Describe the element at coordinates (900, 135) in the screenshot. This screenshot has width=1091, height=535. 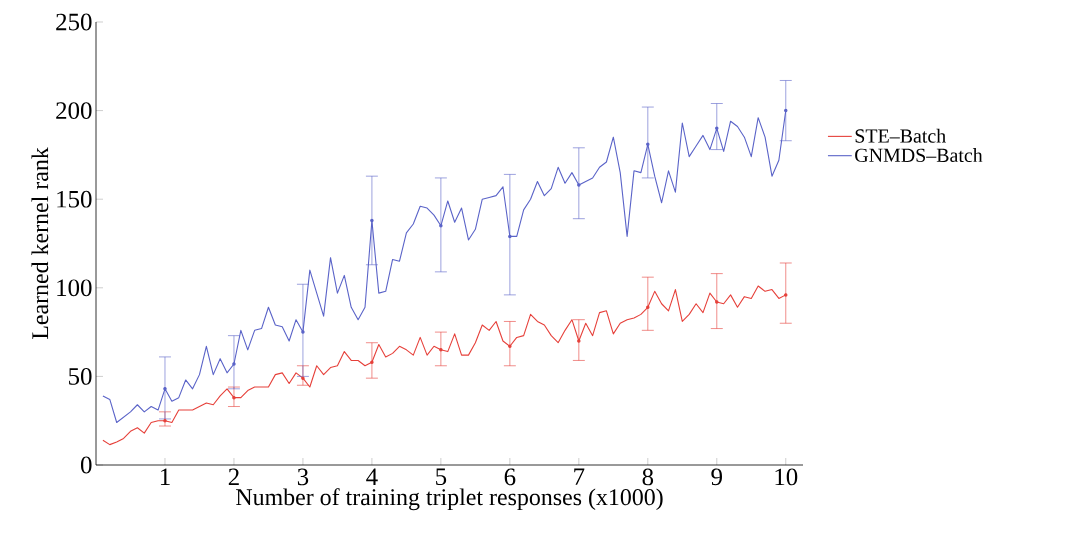
I see `legend-label: STE–Batch` at that location.